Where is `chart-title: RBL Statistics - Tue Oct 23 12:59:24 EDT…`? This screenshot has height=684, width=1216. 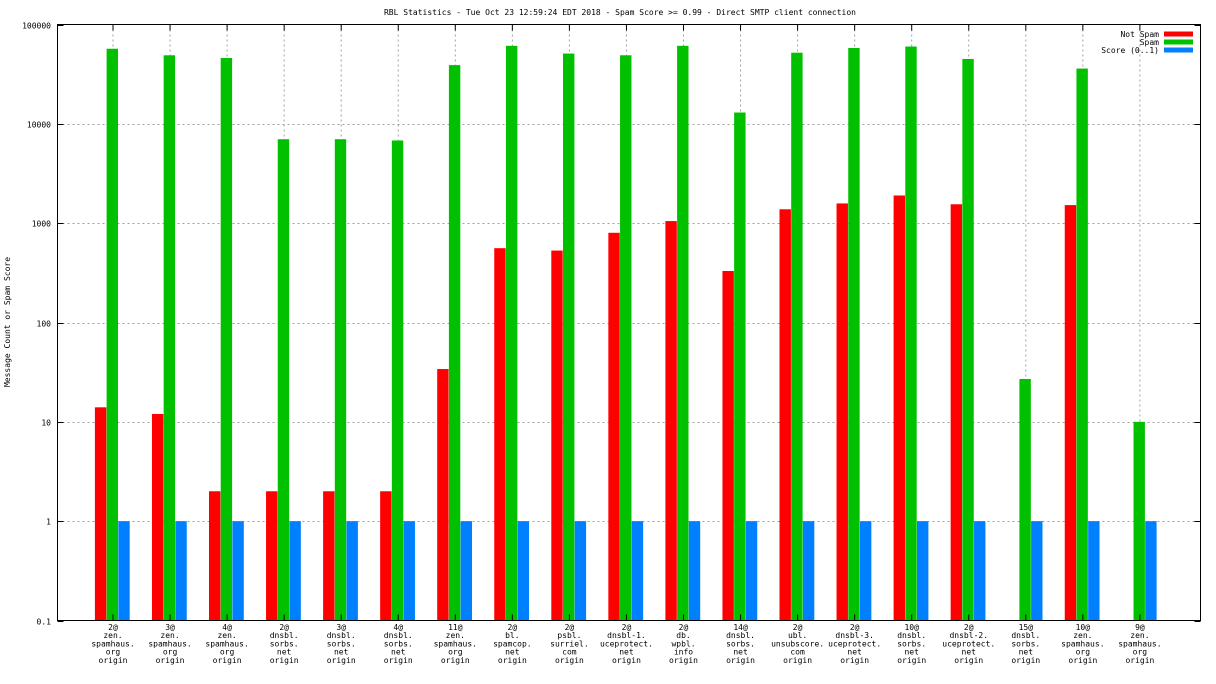 chart-title: RBL Statistics - Tue Oct 23 12:59:24 EDT… is located at coordinates (620, 12).